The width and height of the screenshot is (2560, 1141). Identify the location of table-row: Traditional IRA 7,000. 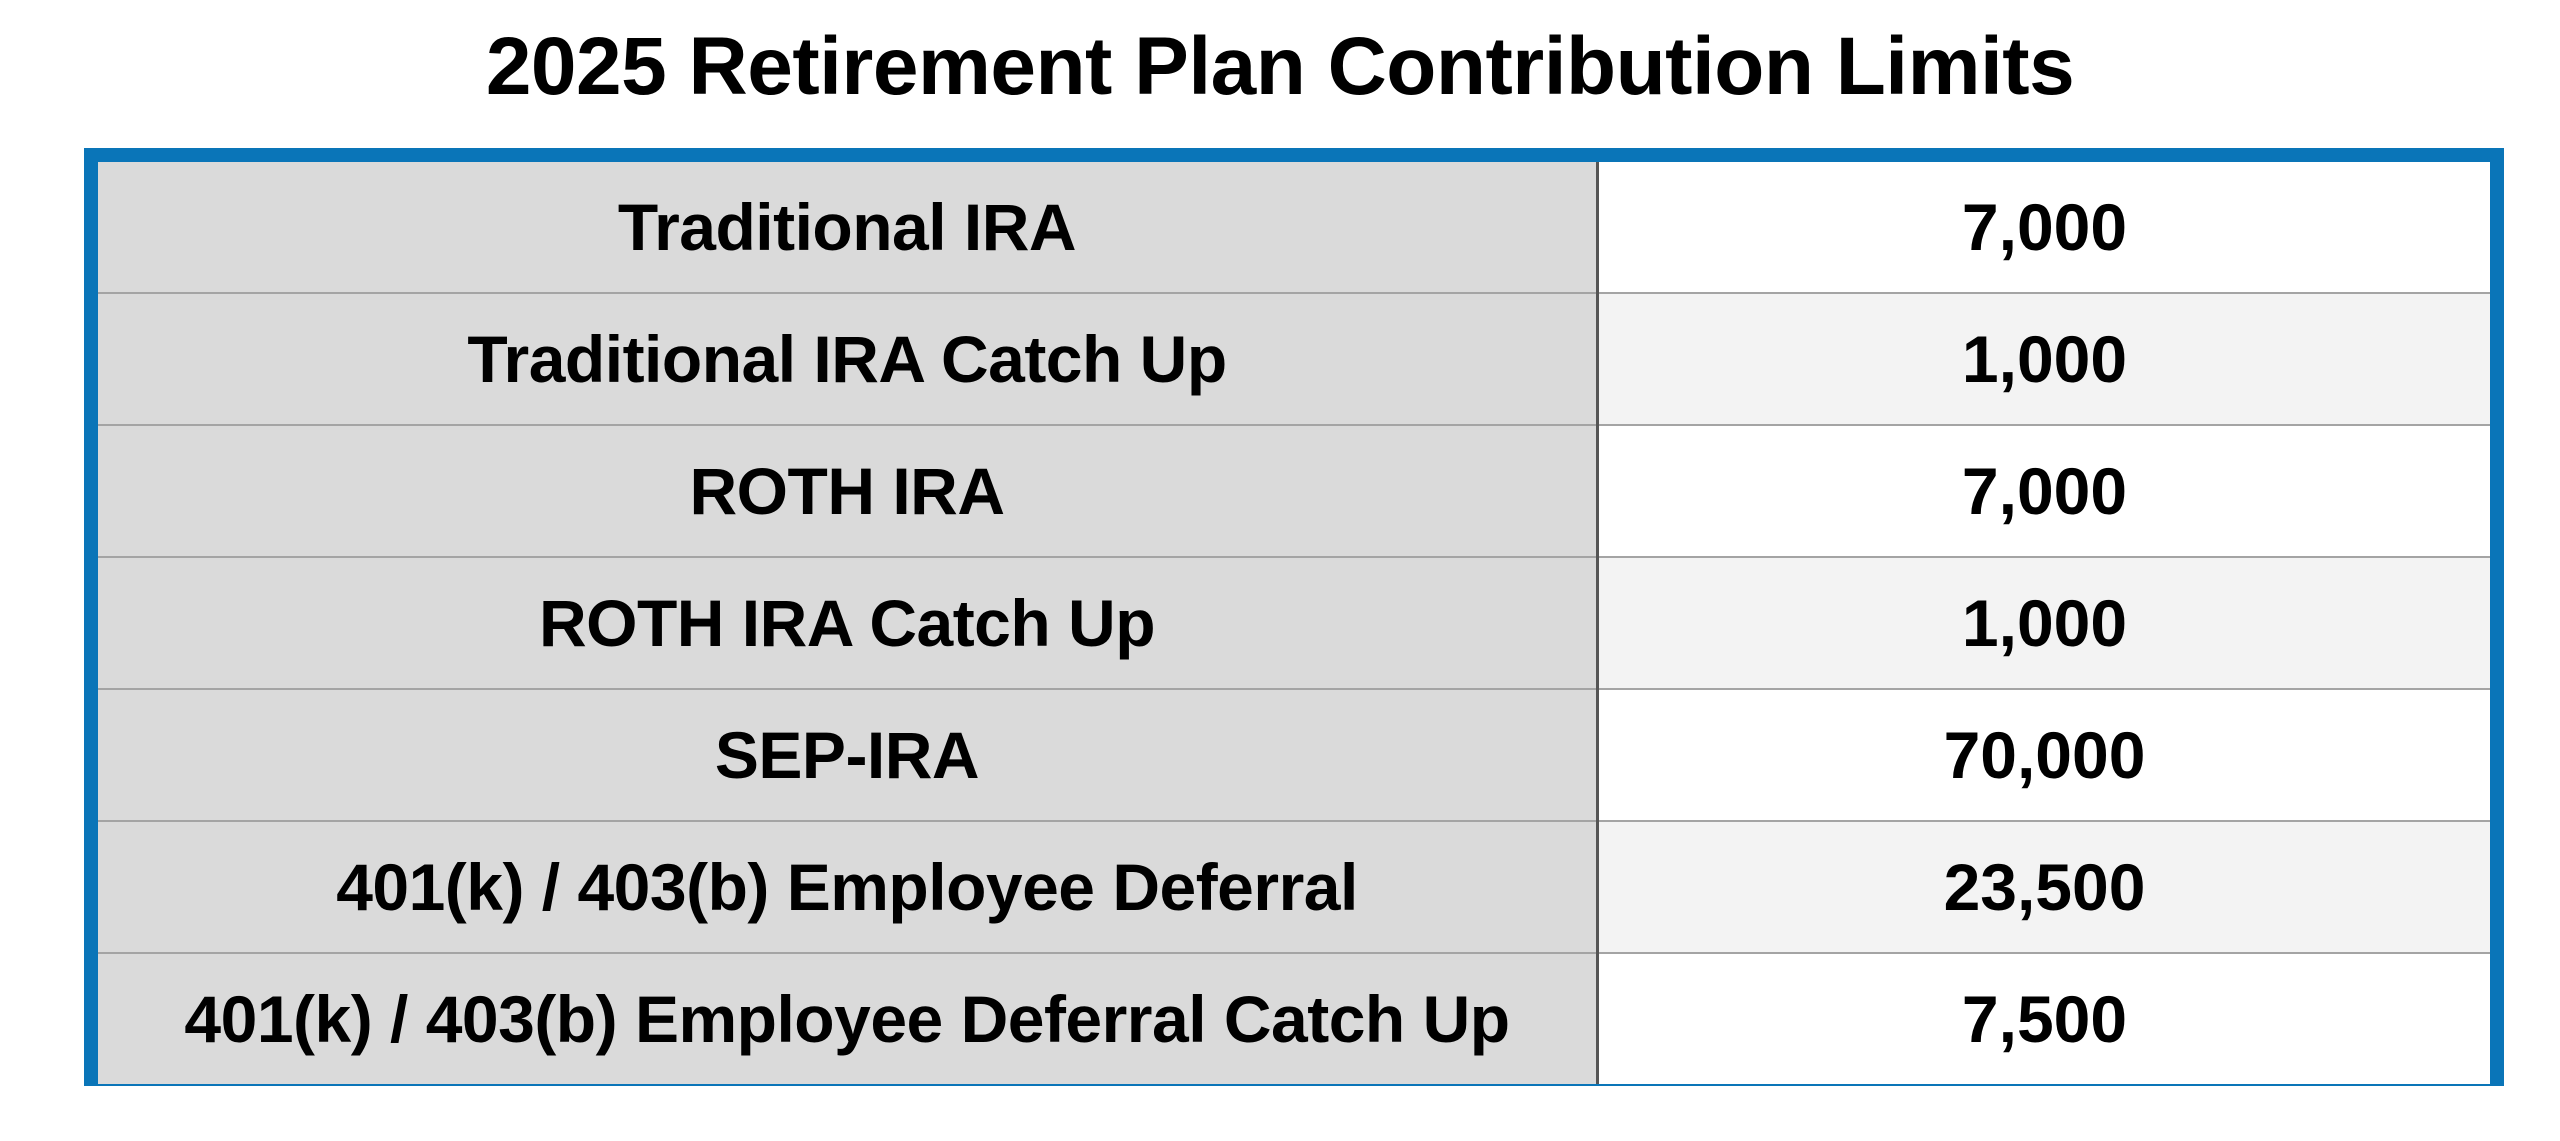
(1294, 228).